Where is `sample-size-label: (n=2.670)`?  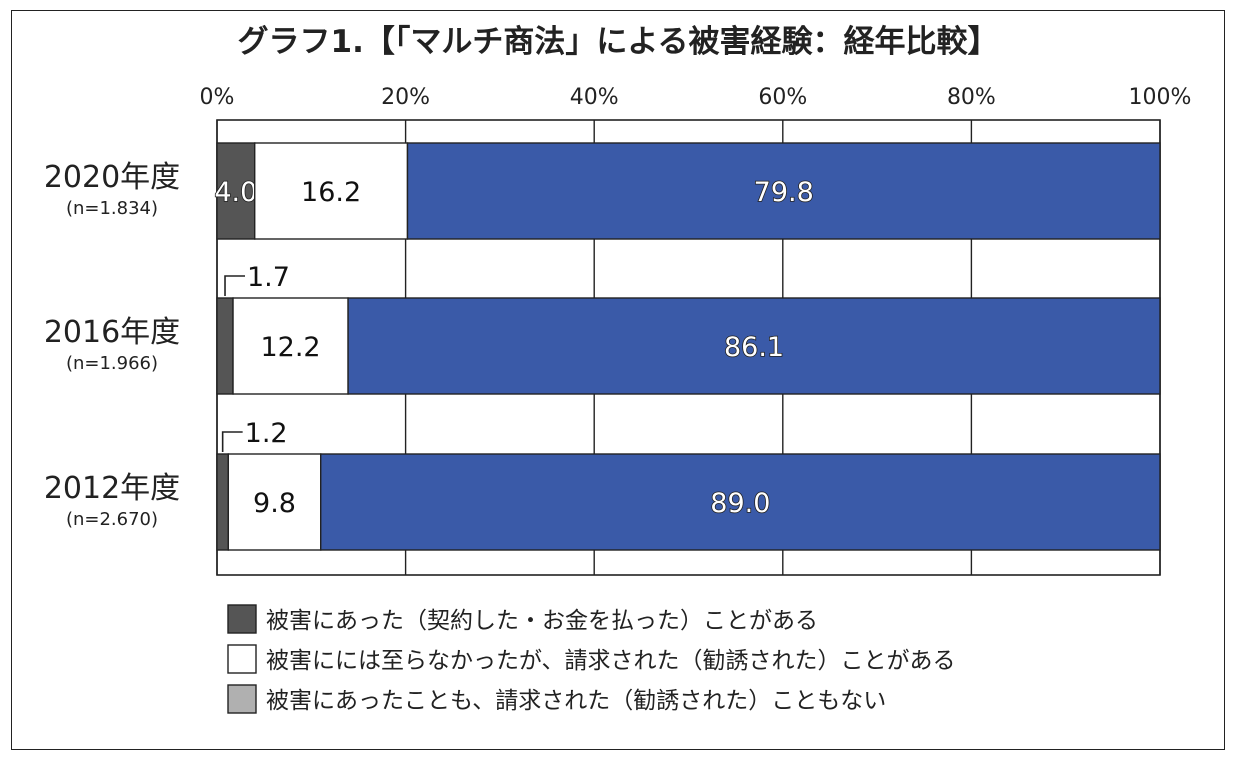
sample-size-label: (n=2.670) is located at coordinates (112, 519).